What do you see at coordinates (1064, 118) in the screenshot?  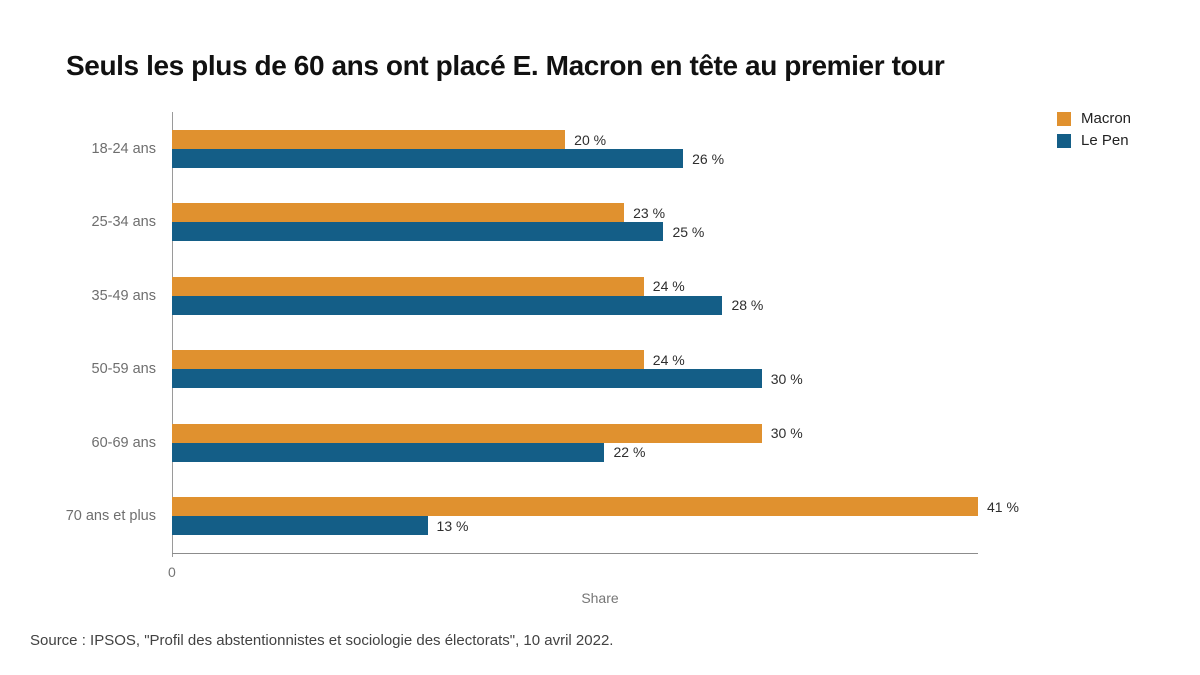 I see `legend-swatch-macron` at bounding box center [1064, 118].